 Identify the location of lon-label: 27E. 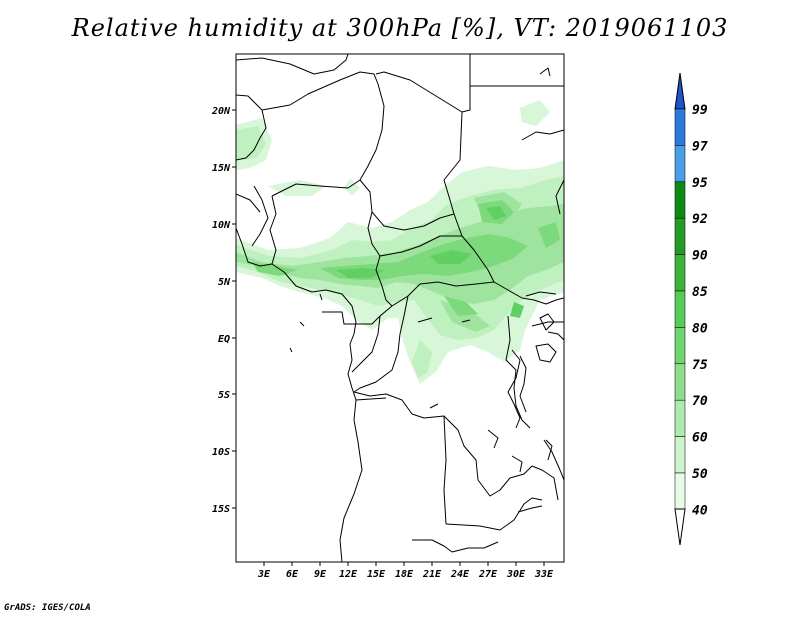
(488, 574).